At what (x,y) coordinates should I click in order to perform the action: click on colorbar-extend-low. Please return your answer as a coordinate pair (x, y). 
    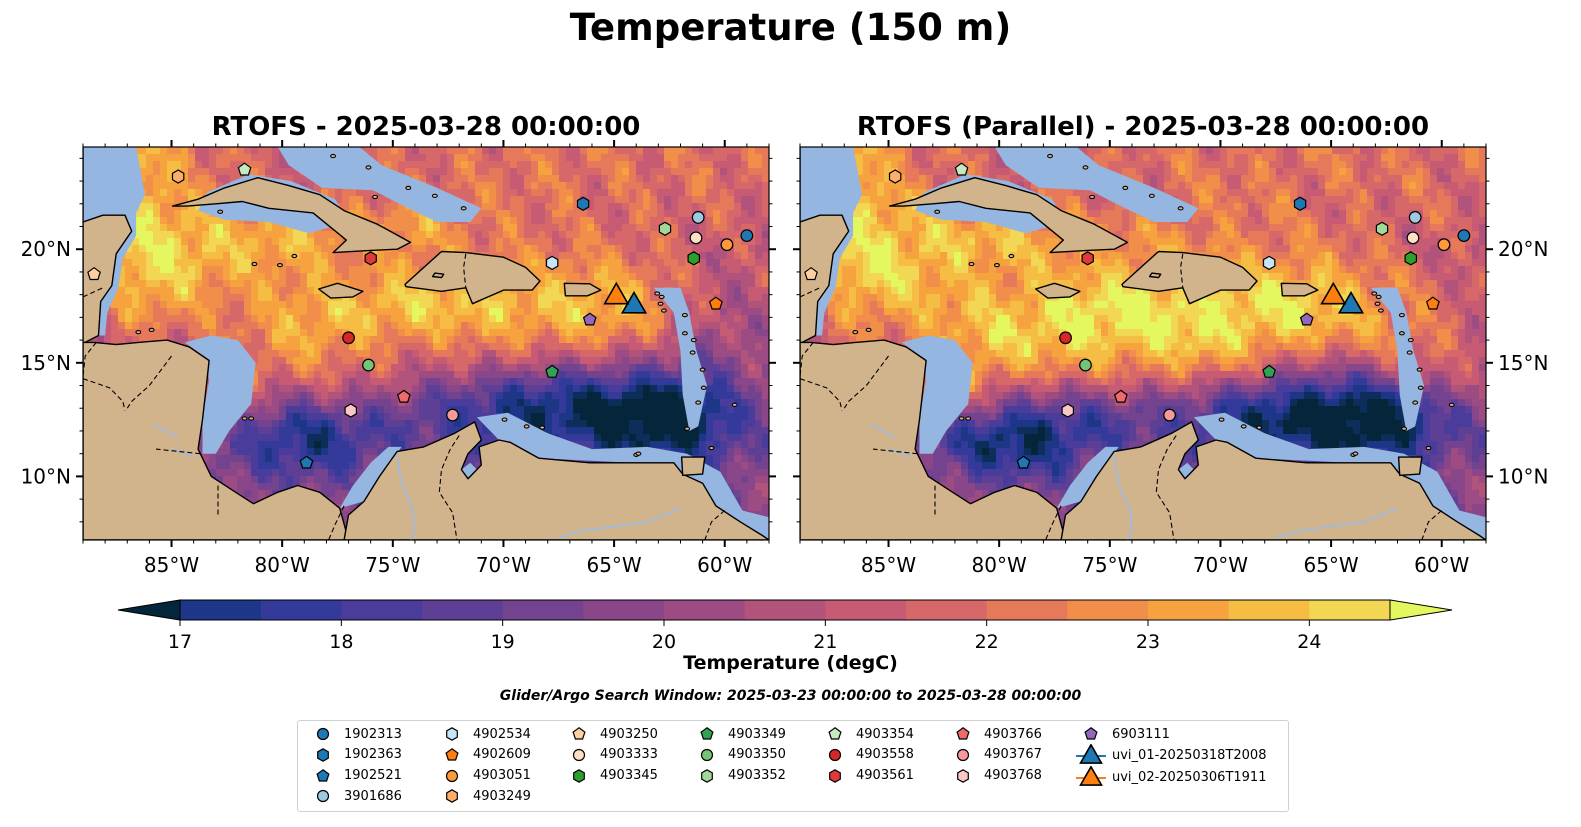
    Looking at the image, I should click on (149, 610).